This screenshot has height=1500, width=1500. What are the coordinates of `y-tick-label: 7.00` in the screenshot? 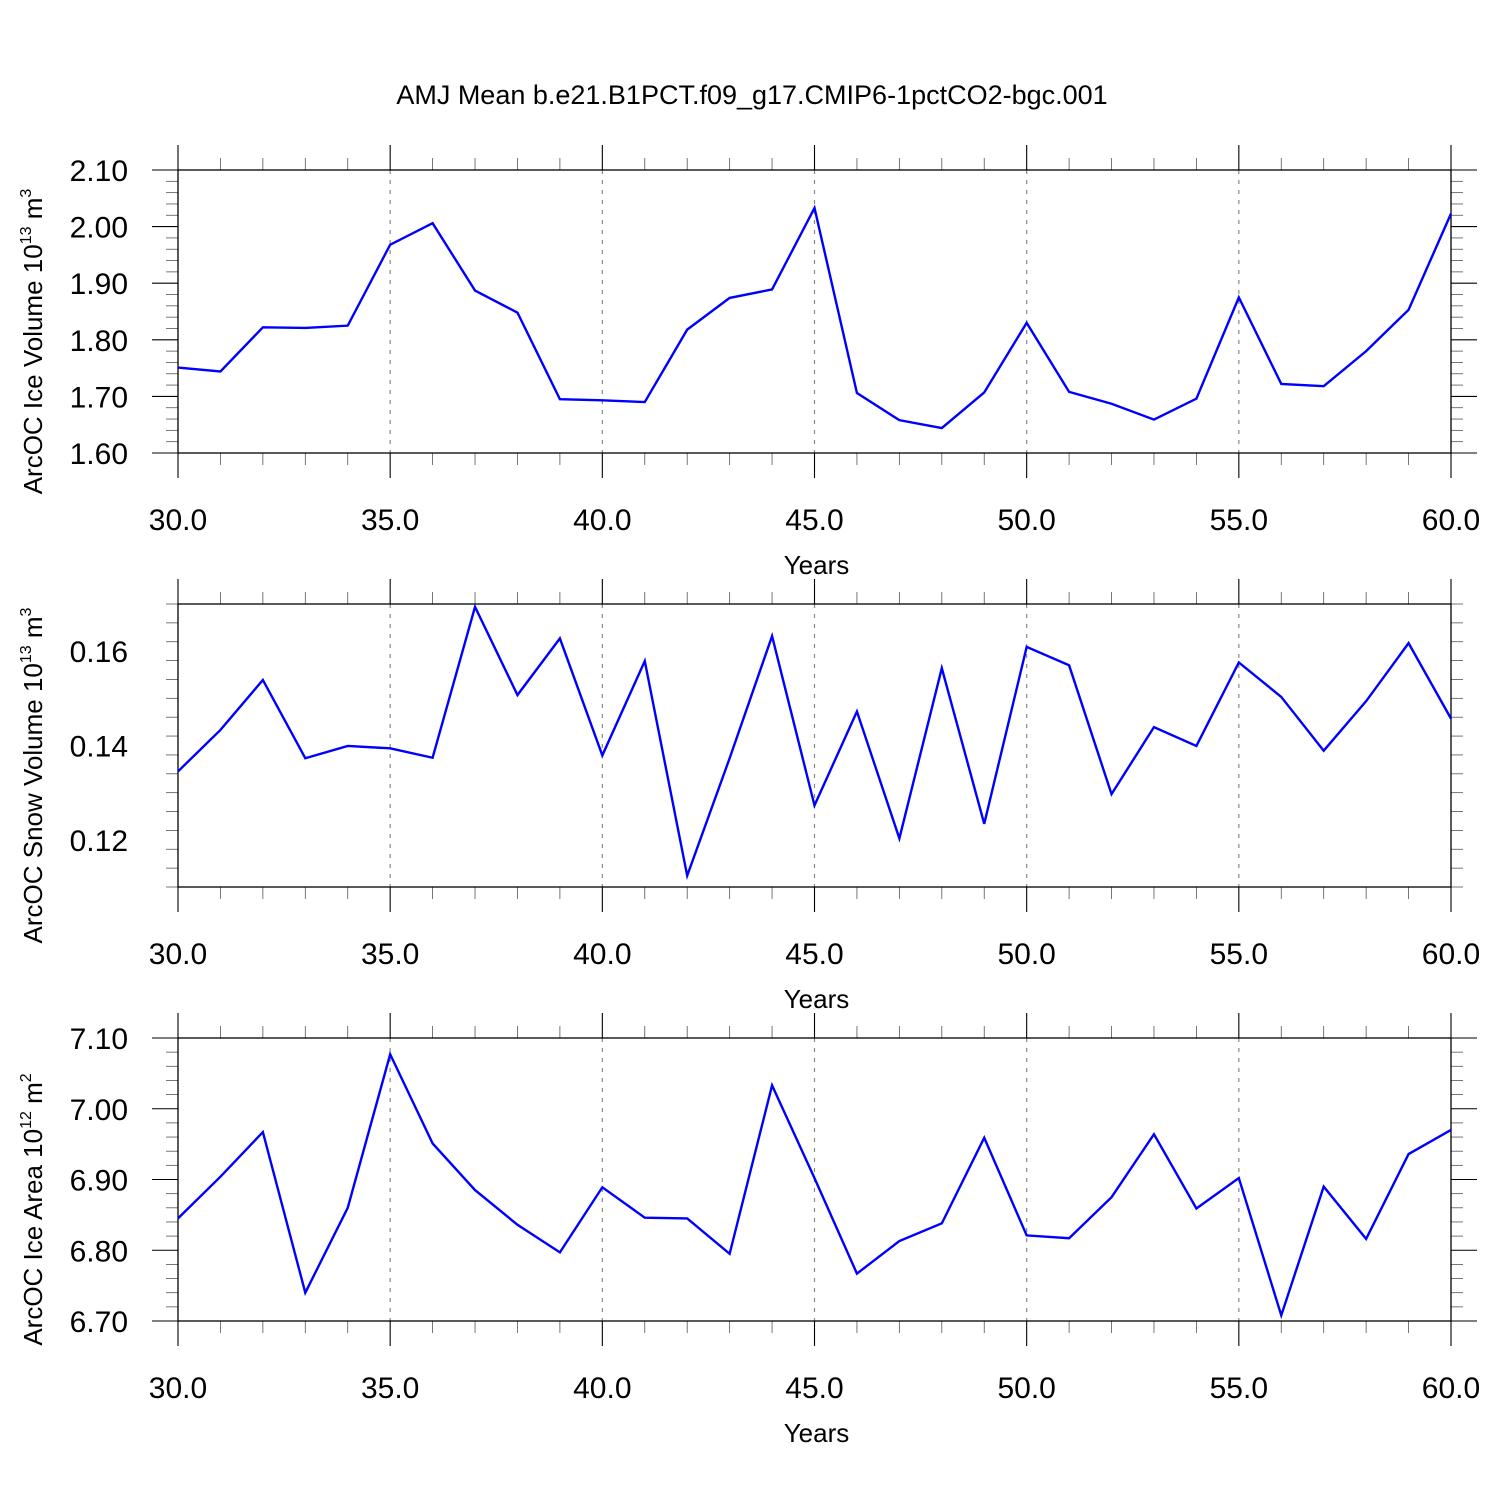 It's located at (99, 1110).